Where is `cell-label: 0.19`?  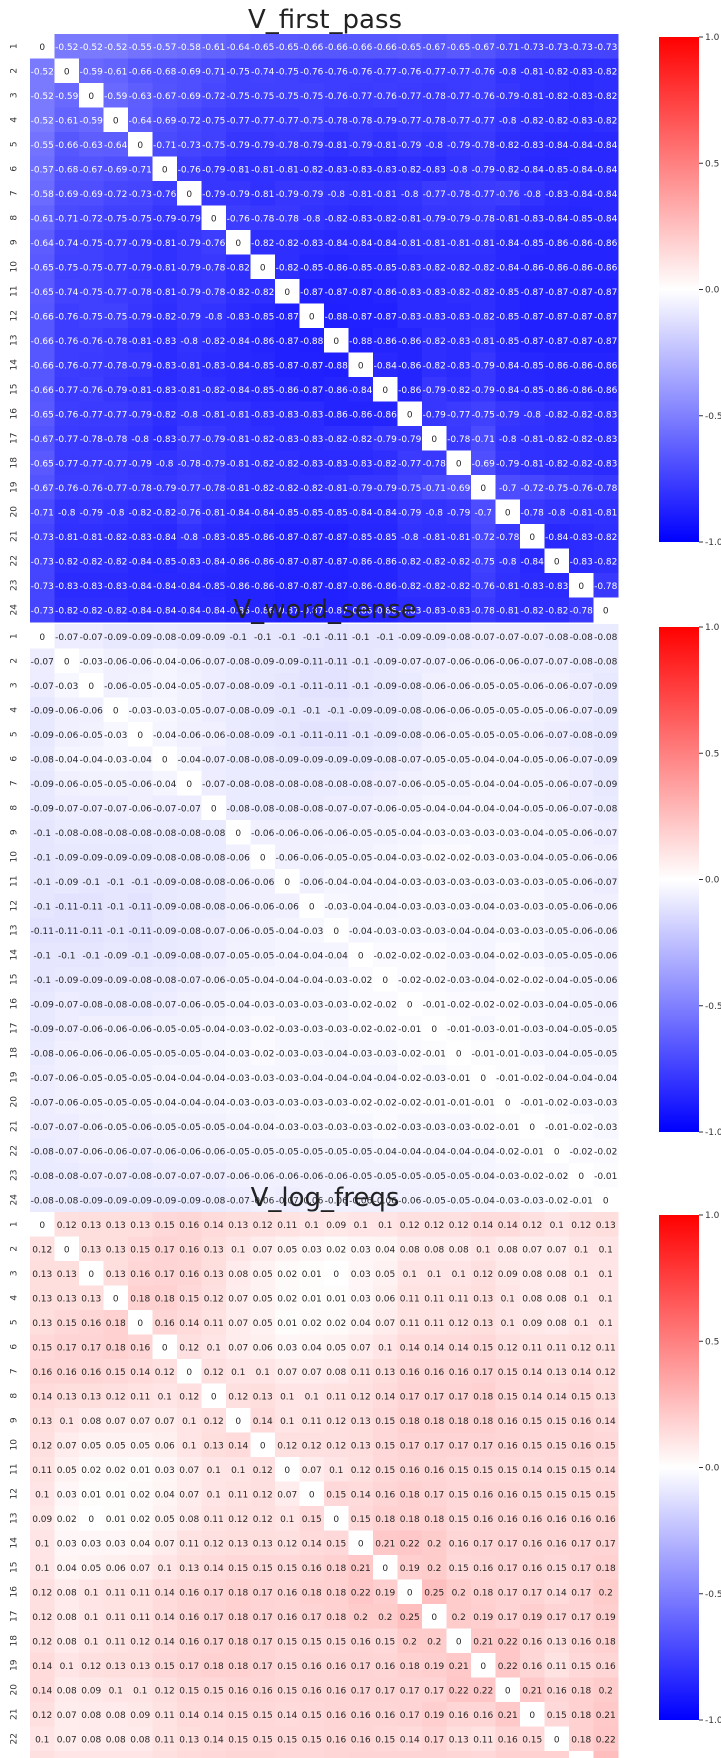 cell-label: 0.19 is located at coordinates (385, 1593).